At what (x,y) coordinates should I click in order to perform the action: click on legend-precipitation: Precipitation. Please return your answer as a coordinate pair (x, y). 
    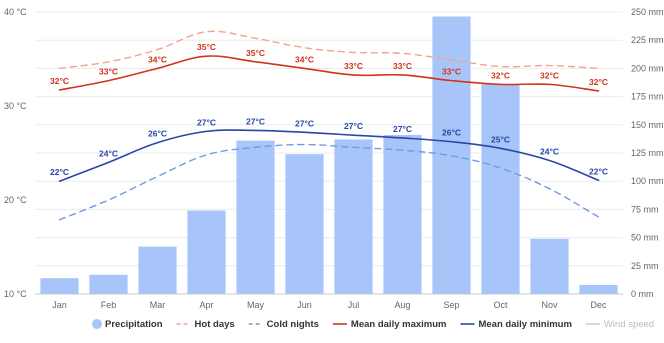
    Looking at the image, I should click on (127, 324).